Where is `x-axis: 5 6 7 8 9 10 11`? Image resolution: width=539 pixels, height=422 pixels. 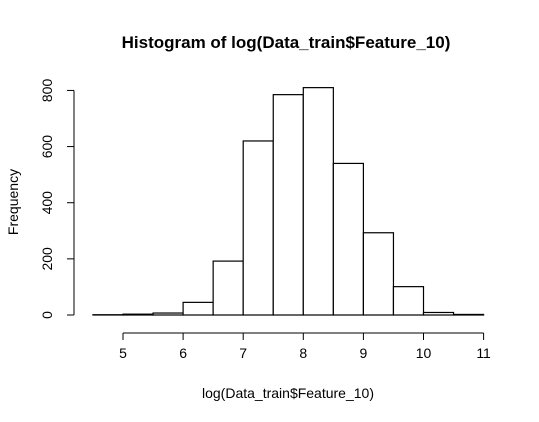
x-axis: 5 6 7 8 9 10 11 is located at coordinates (305, 346).